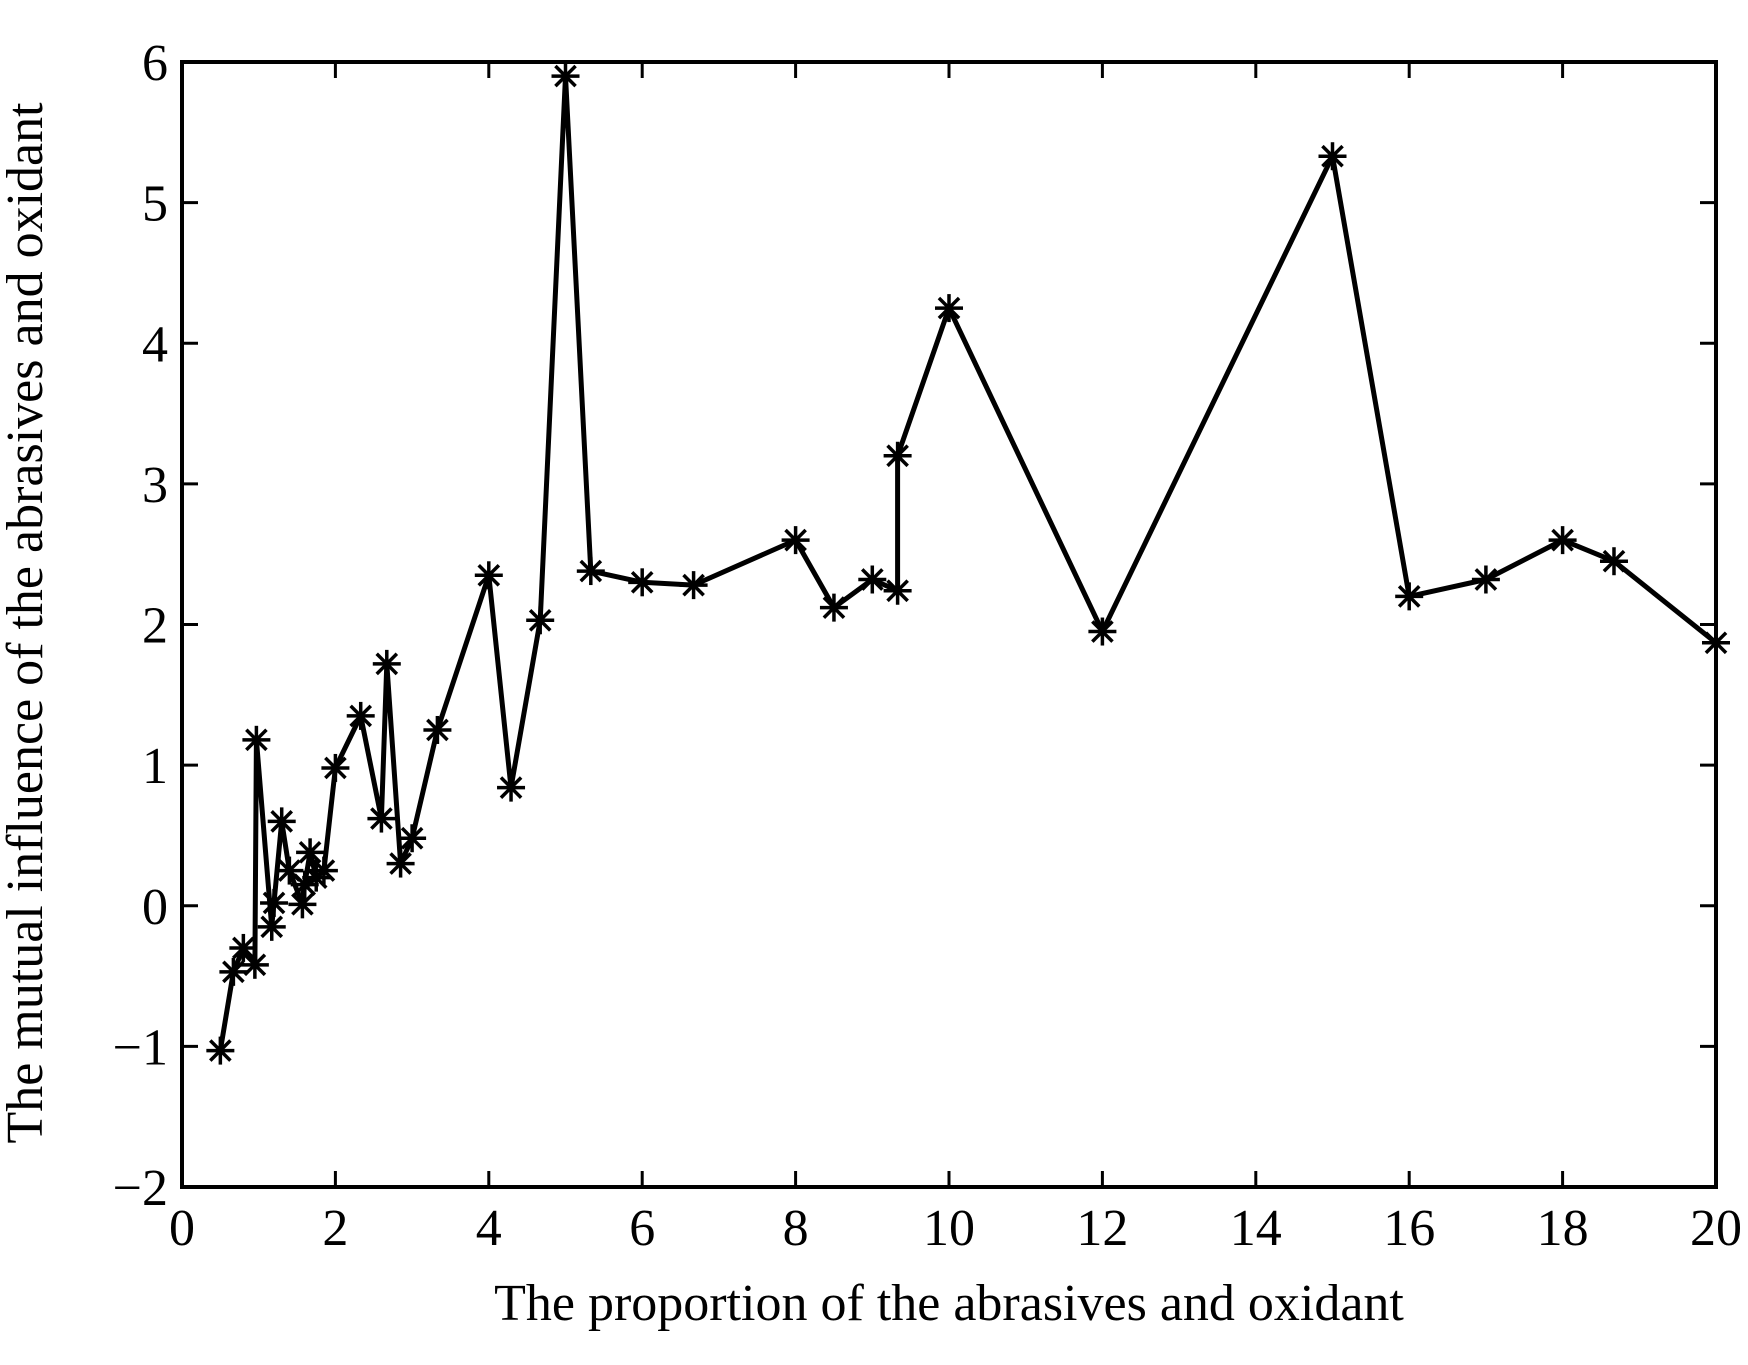 Image resolution: width=1748 pixels, height=1365 pixels. I want to click on x-tick-label: 16, so click(1409, 1228).